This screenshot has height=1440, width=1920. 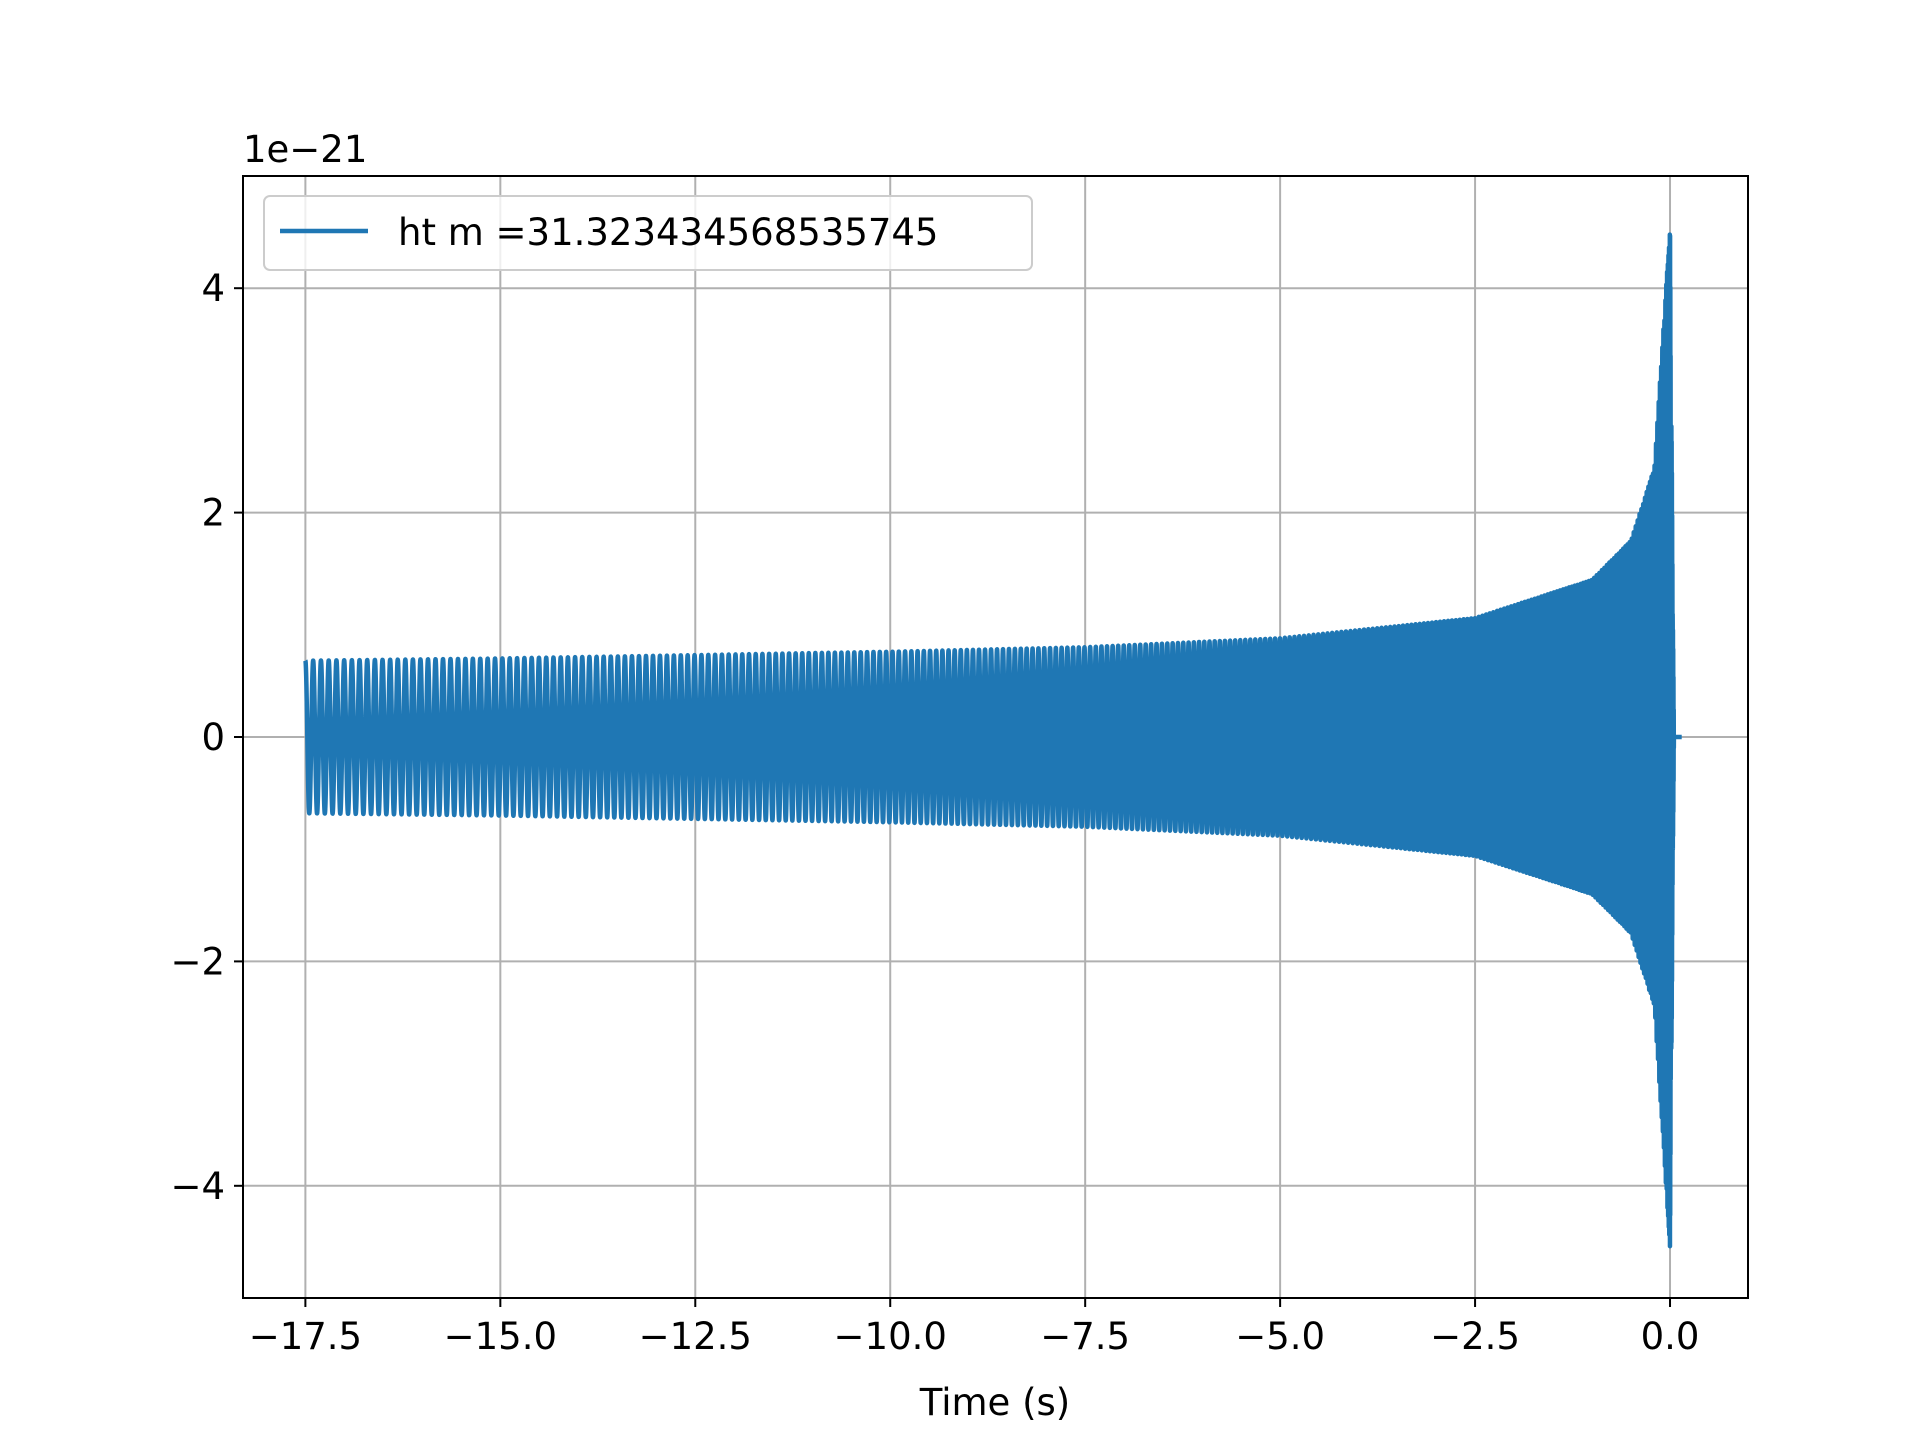 What do you see at coordinates (213, 737) in the screenshot?
I see `y-tick-label: 0` at bounding box center [213, 737].